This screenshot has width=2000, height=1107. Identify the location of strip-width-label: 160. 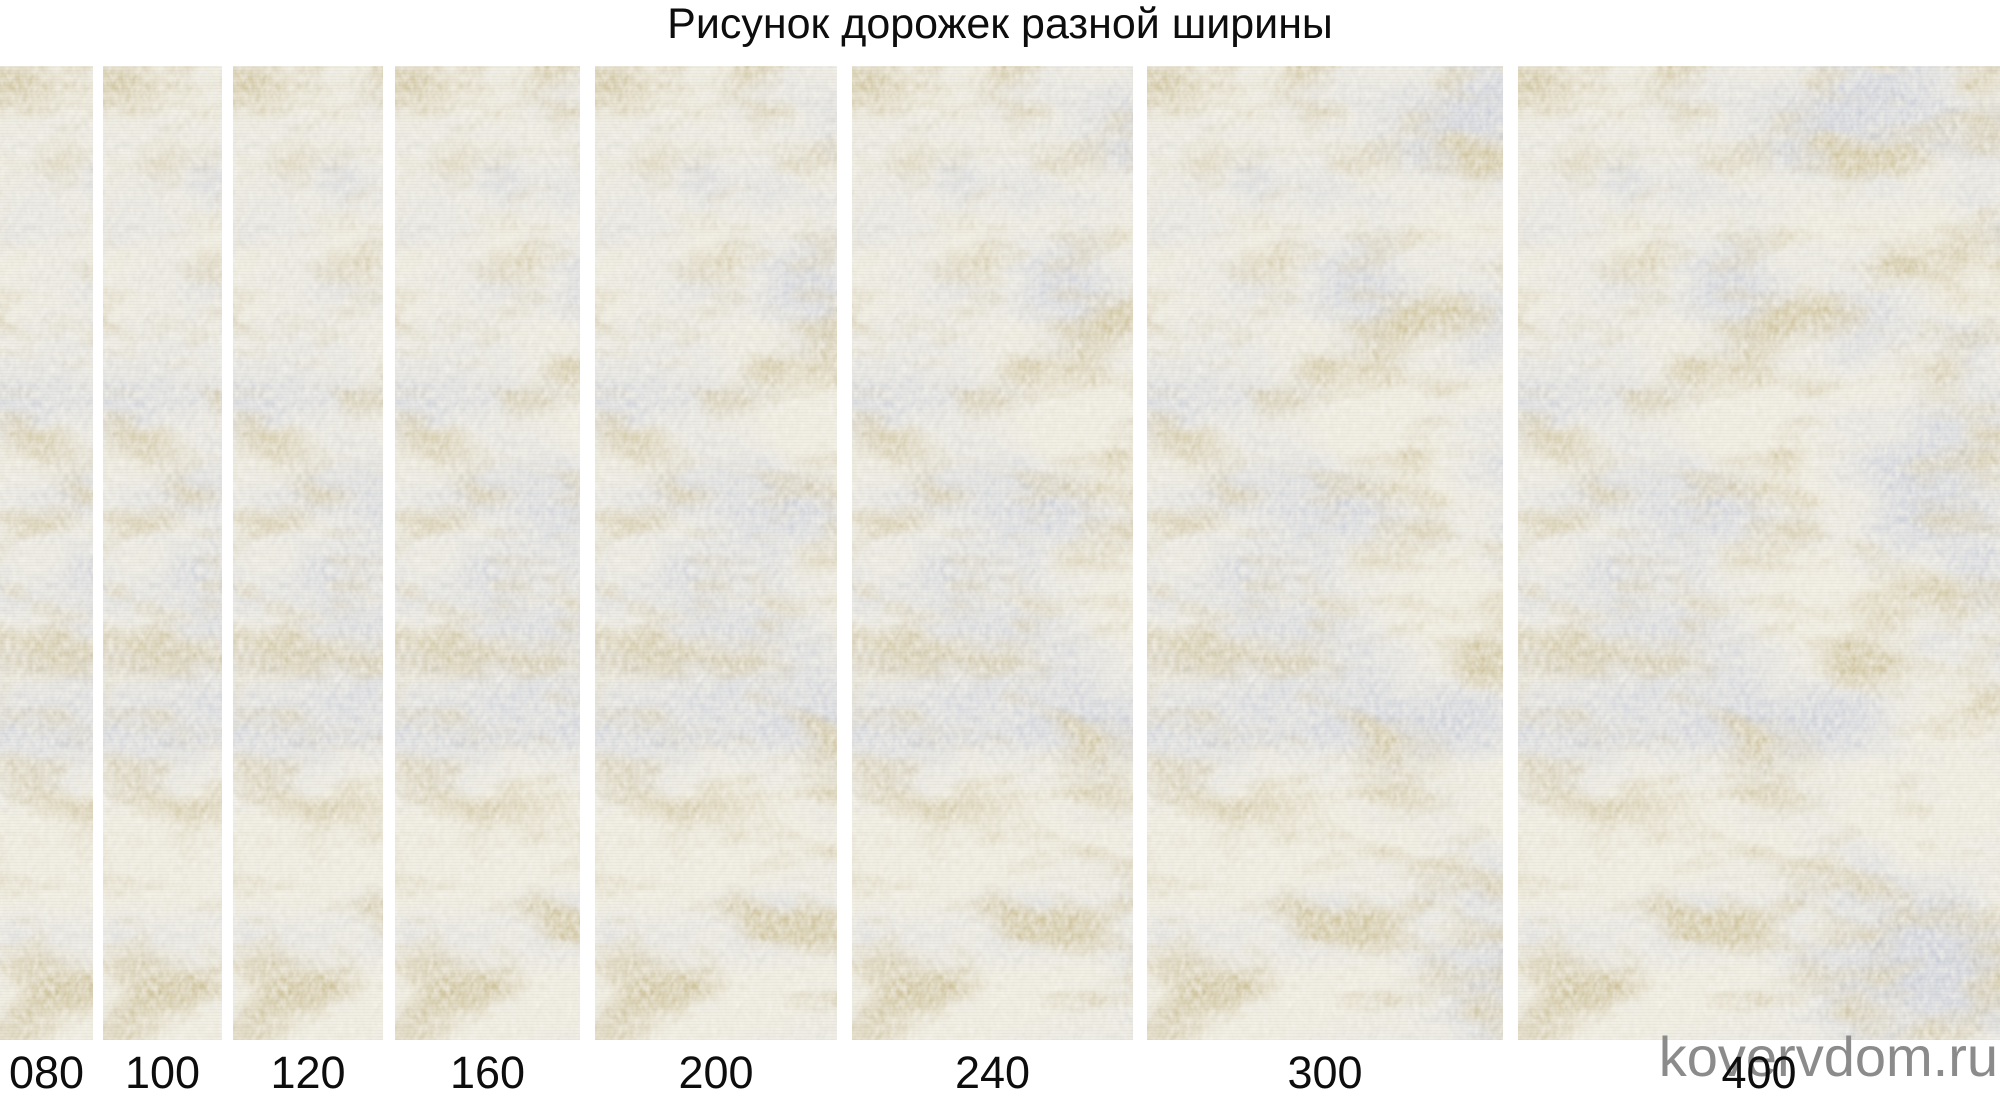
(487, 1072).